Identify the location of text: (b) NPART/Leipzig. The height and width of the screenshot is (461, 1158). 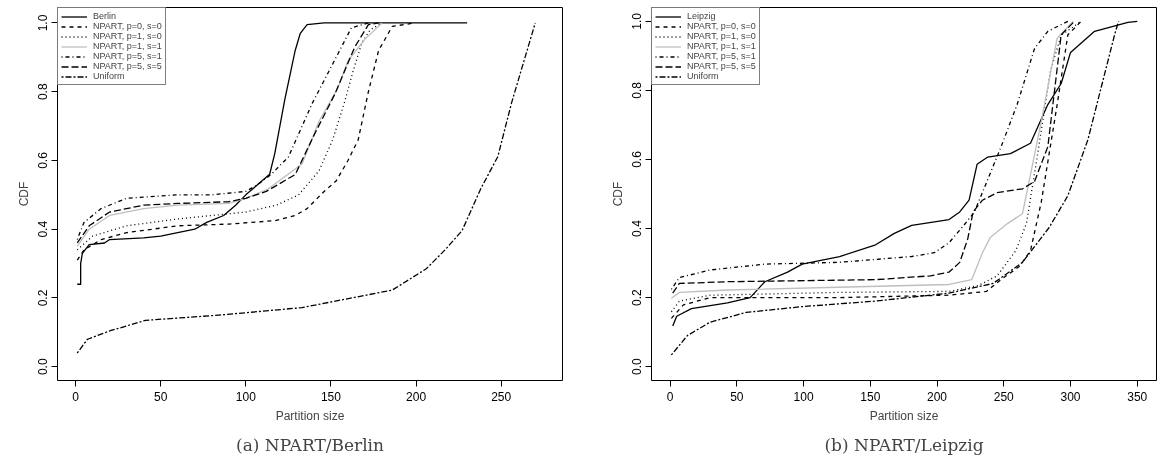
(904, 444).